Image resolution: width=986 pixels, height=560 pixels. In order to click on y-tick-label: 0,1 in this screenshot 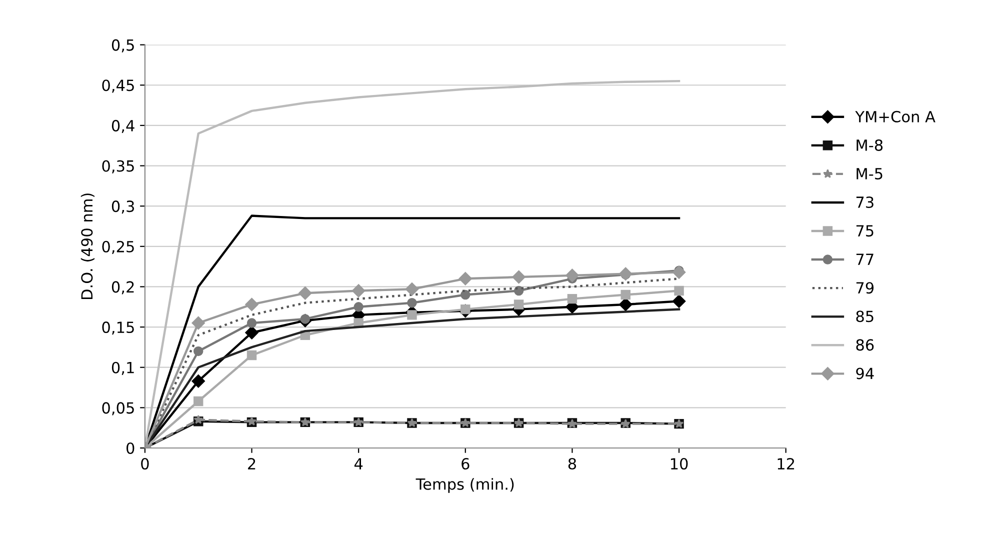, I will do `click(123, 368)`.